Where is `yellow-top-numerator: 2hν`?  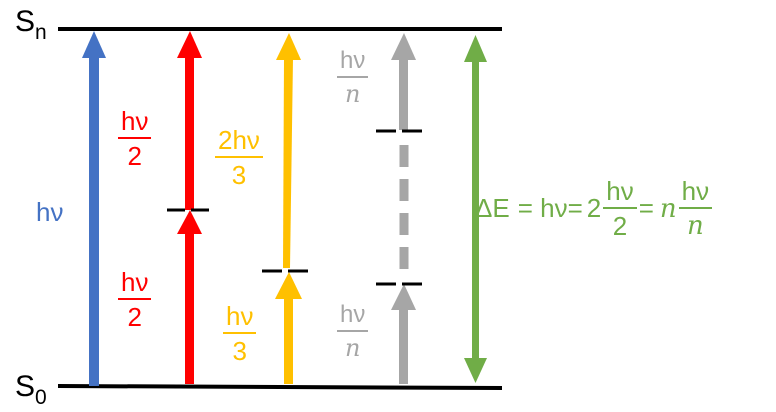
yellow-top-numerator: 2hν is located at coordinates (239, 140).